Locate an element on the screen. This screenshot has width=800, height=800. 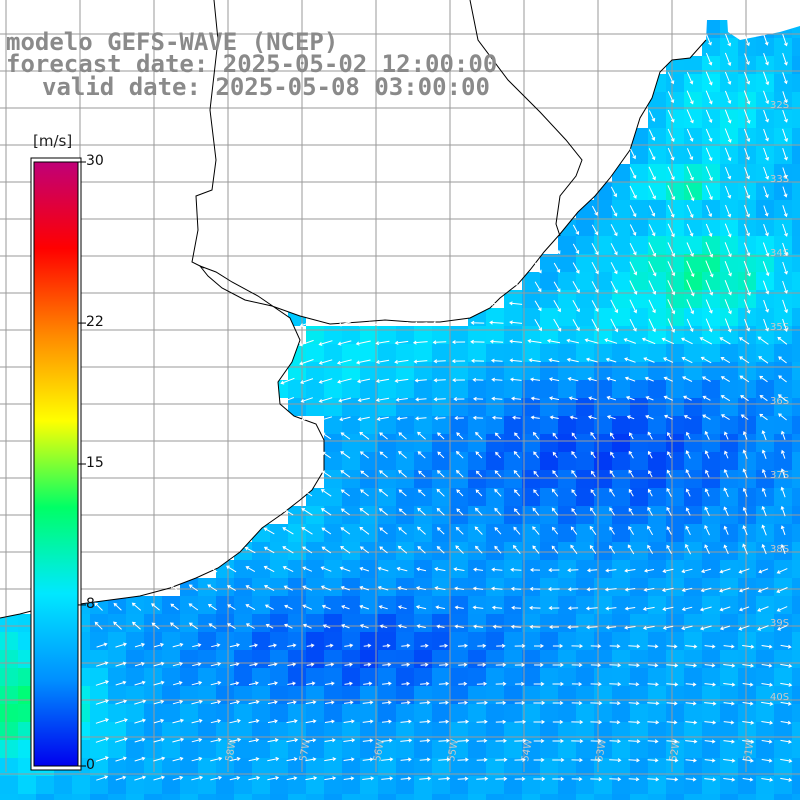
lat-label: 33S is located at coordinates (779, 179).